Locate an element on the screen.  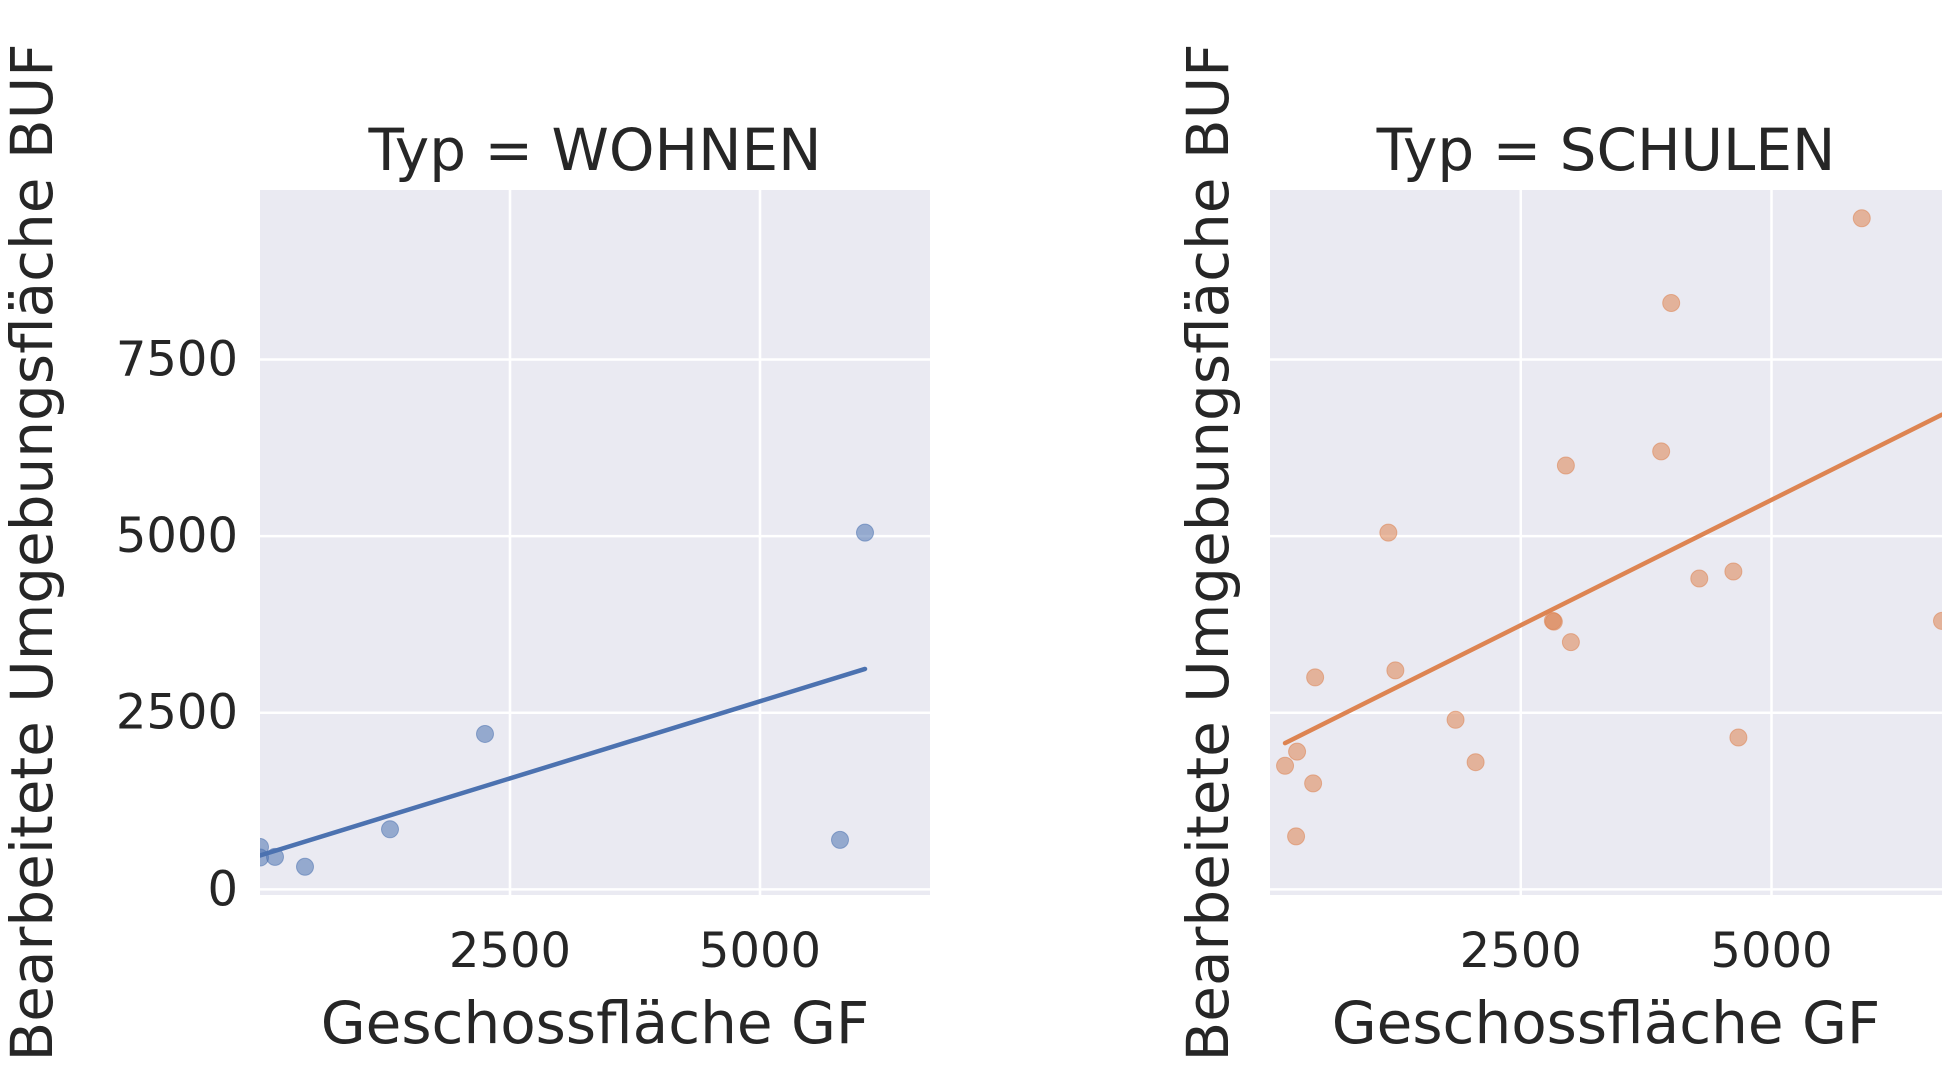
y-tick-label: 7500 is located at coordinates (177, 360).